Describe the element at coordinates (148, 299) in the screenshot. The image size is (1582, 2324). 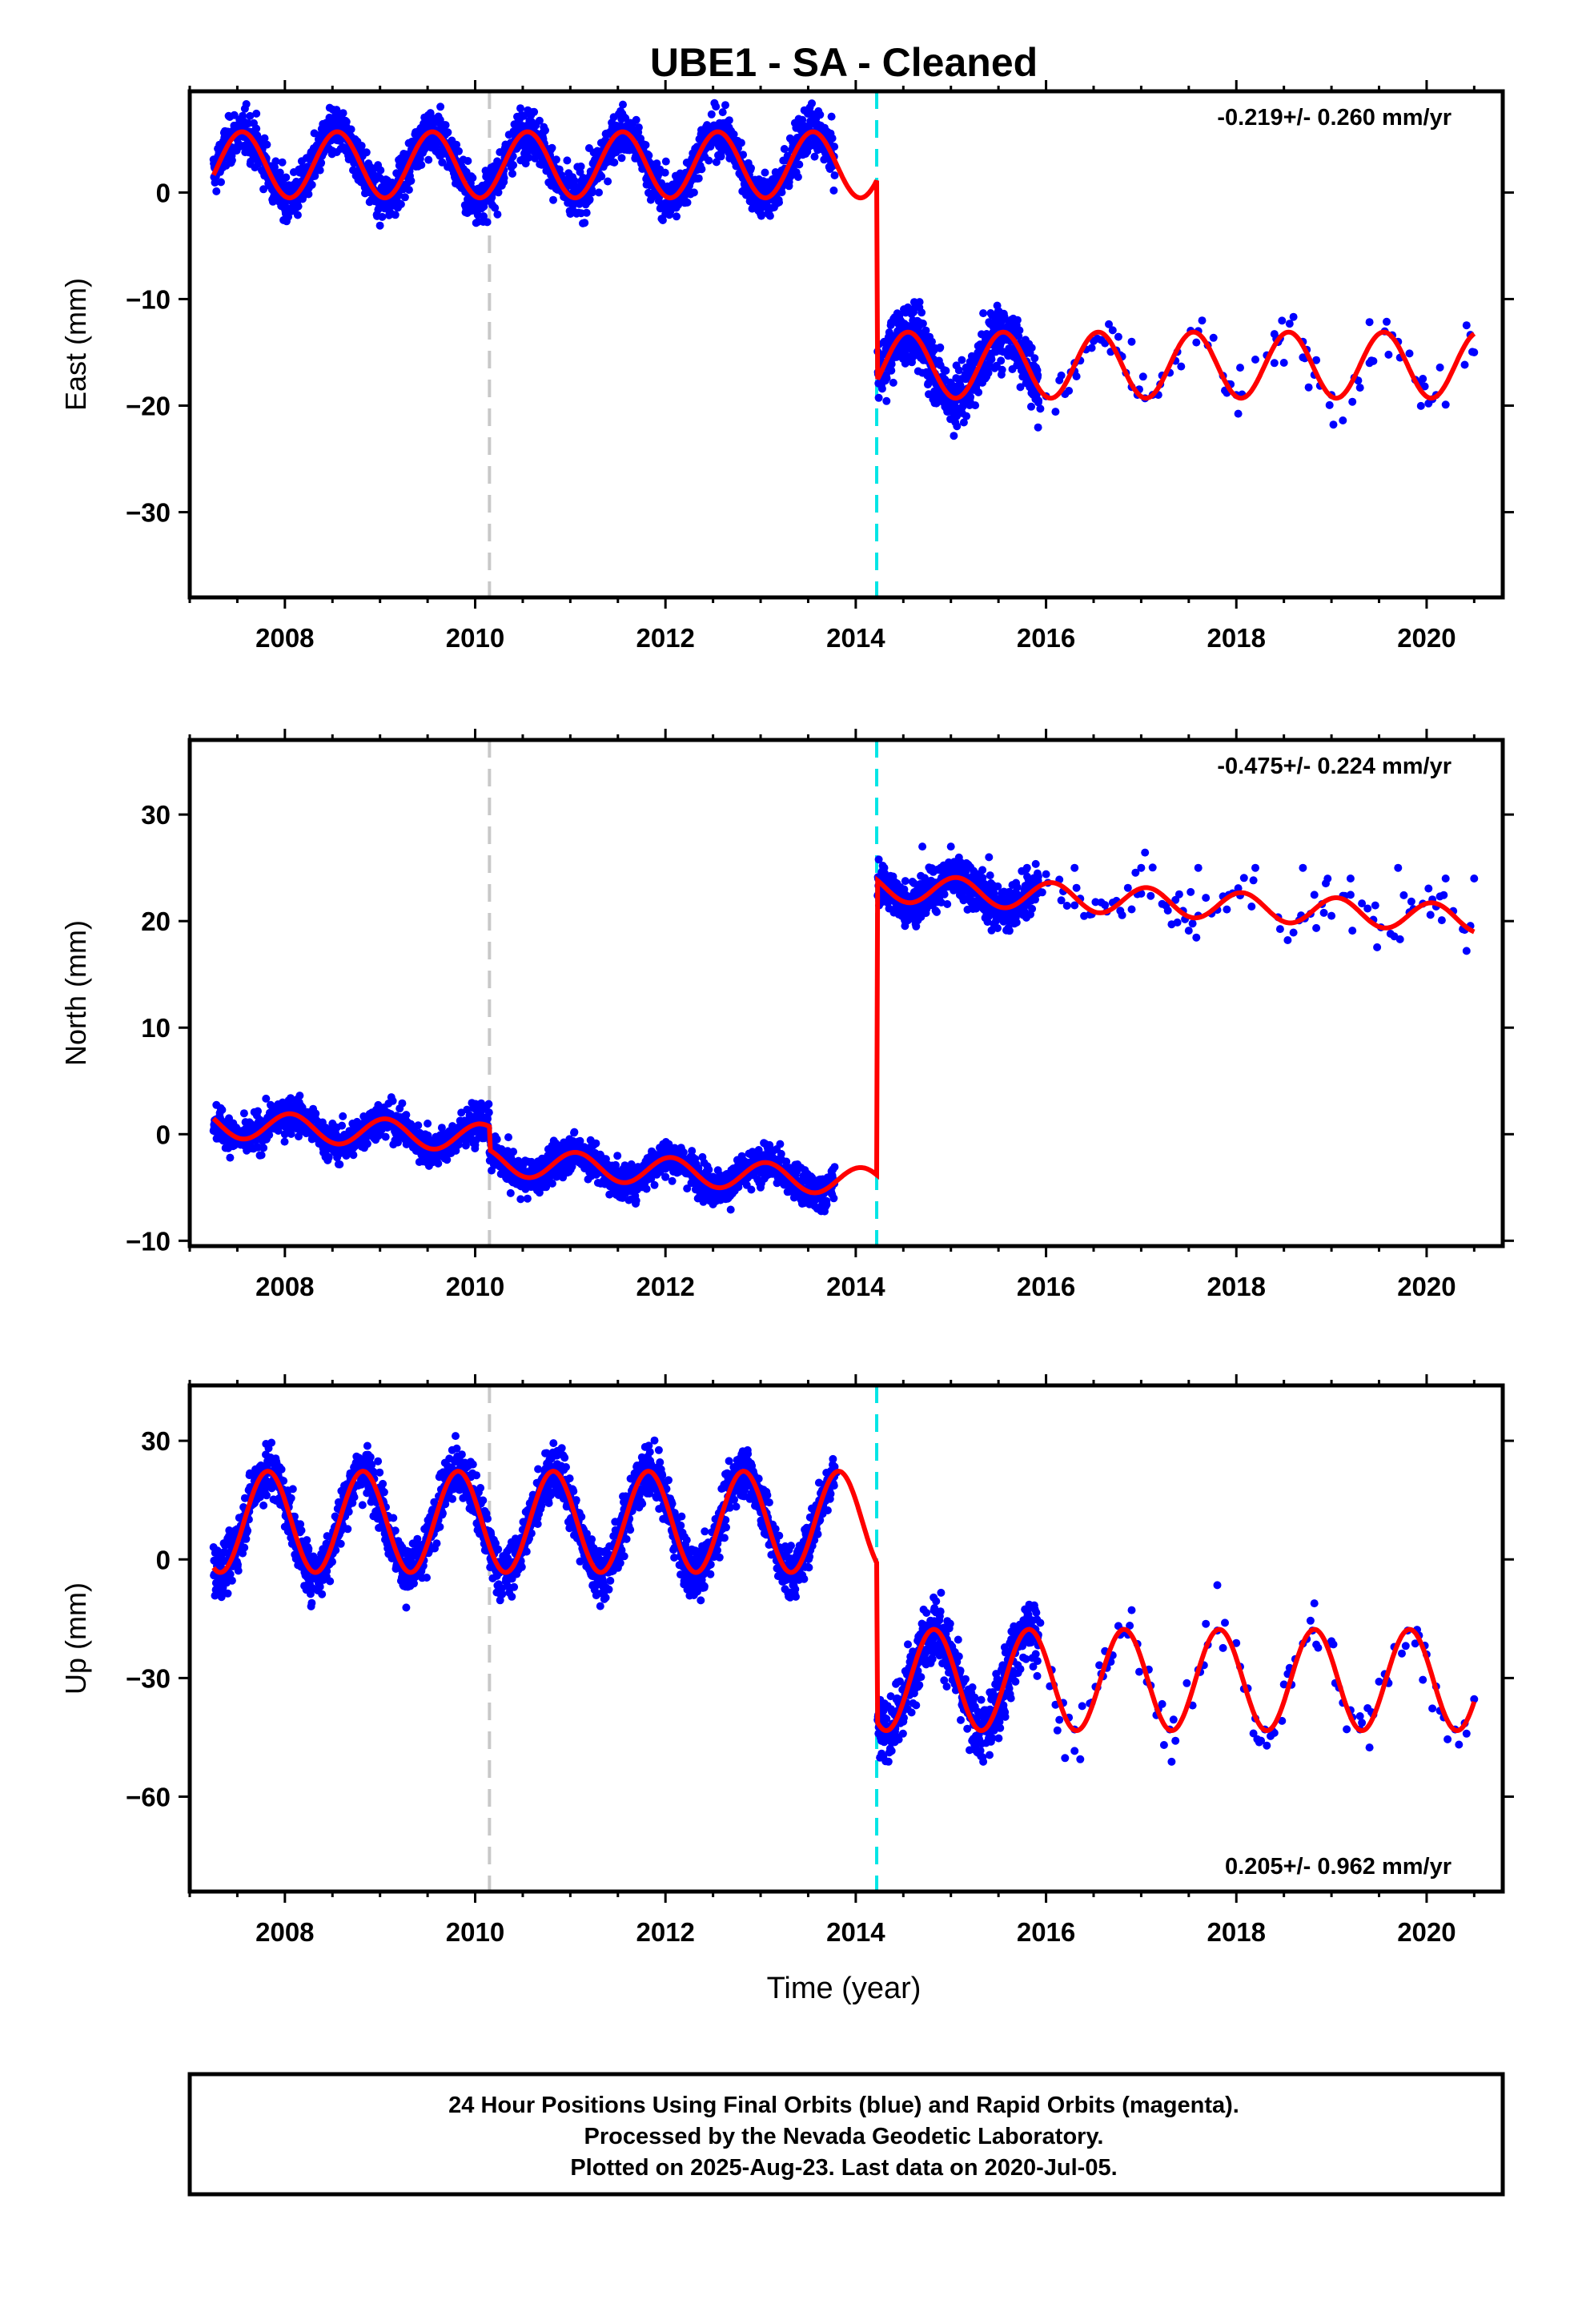
I see `y-tick-label: −10` at that location.